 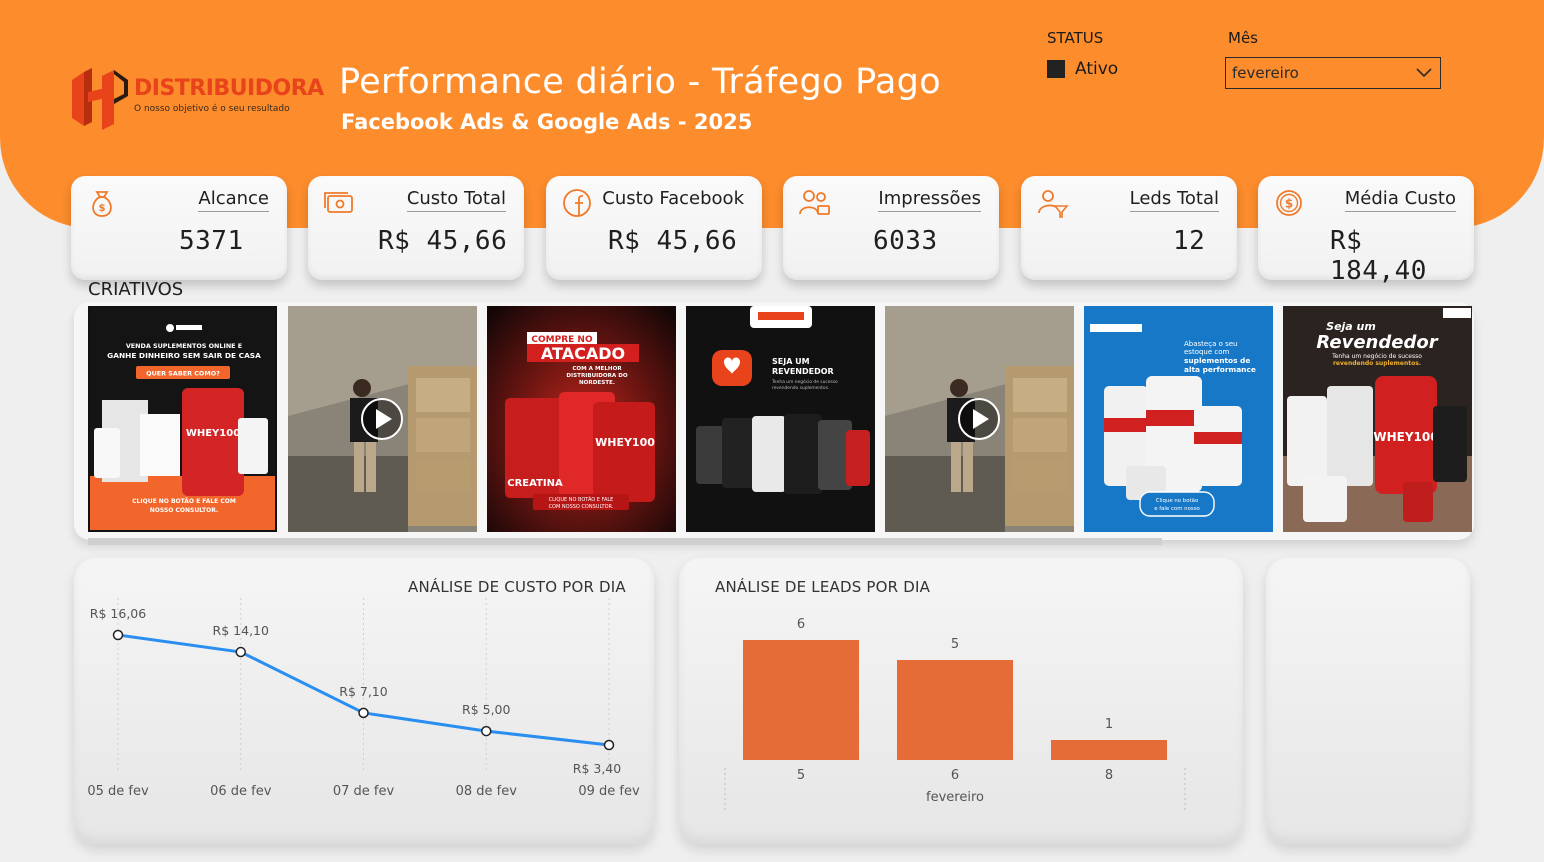 I want to click on kpi-card-alcance: $ Alcance 5371, so click(x=179, y=228).